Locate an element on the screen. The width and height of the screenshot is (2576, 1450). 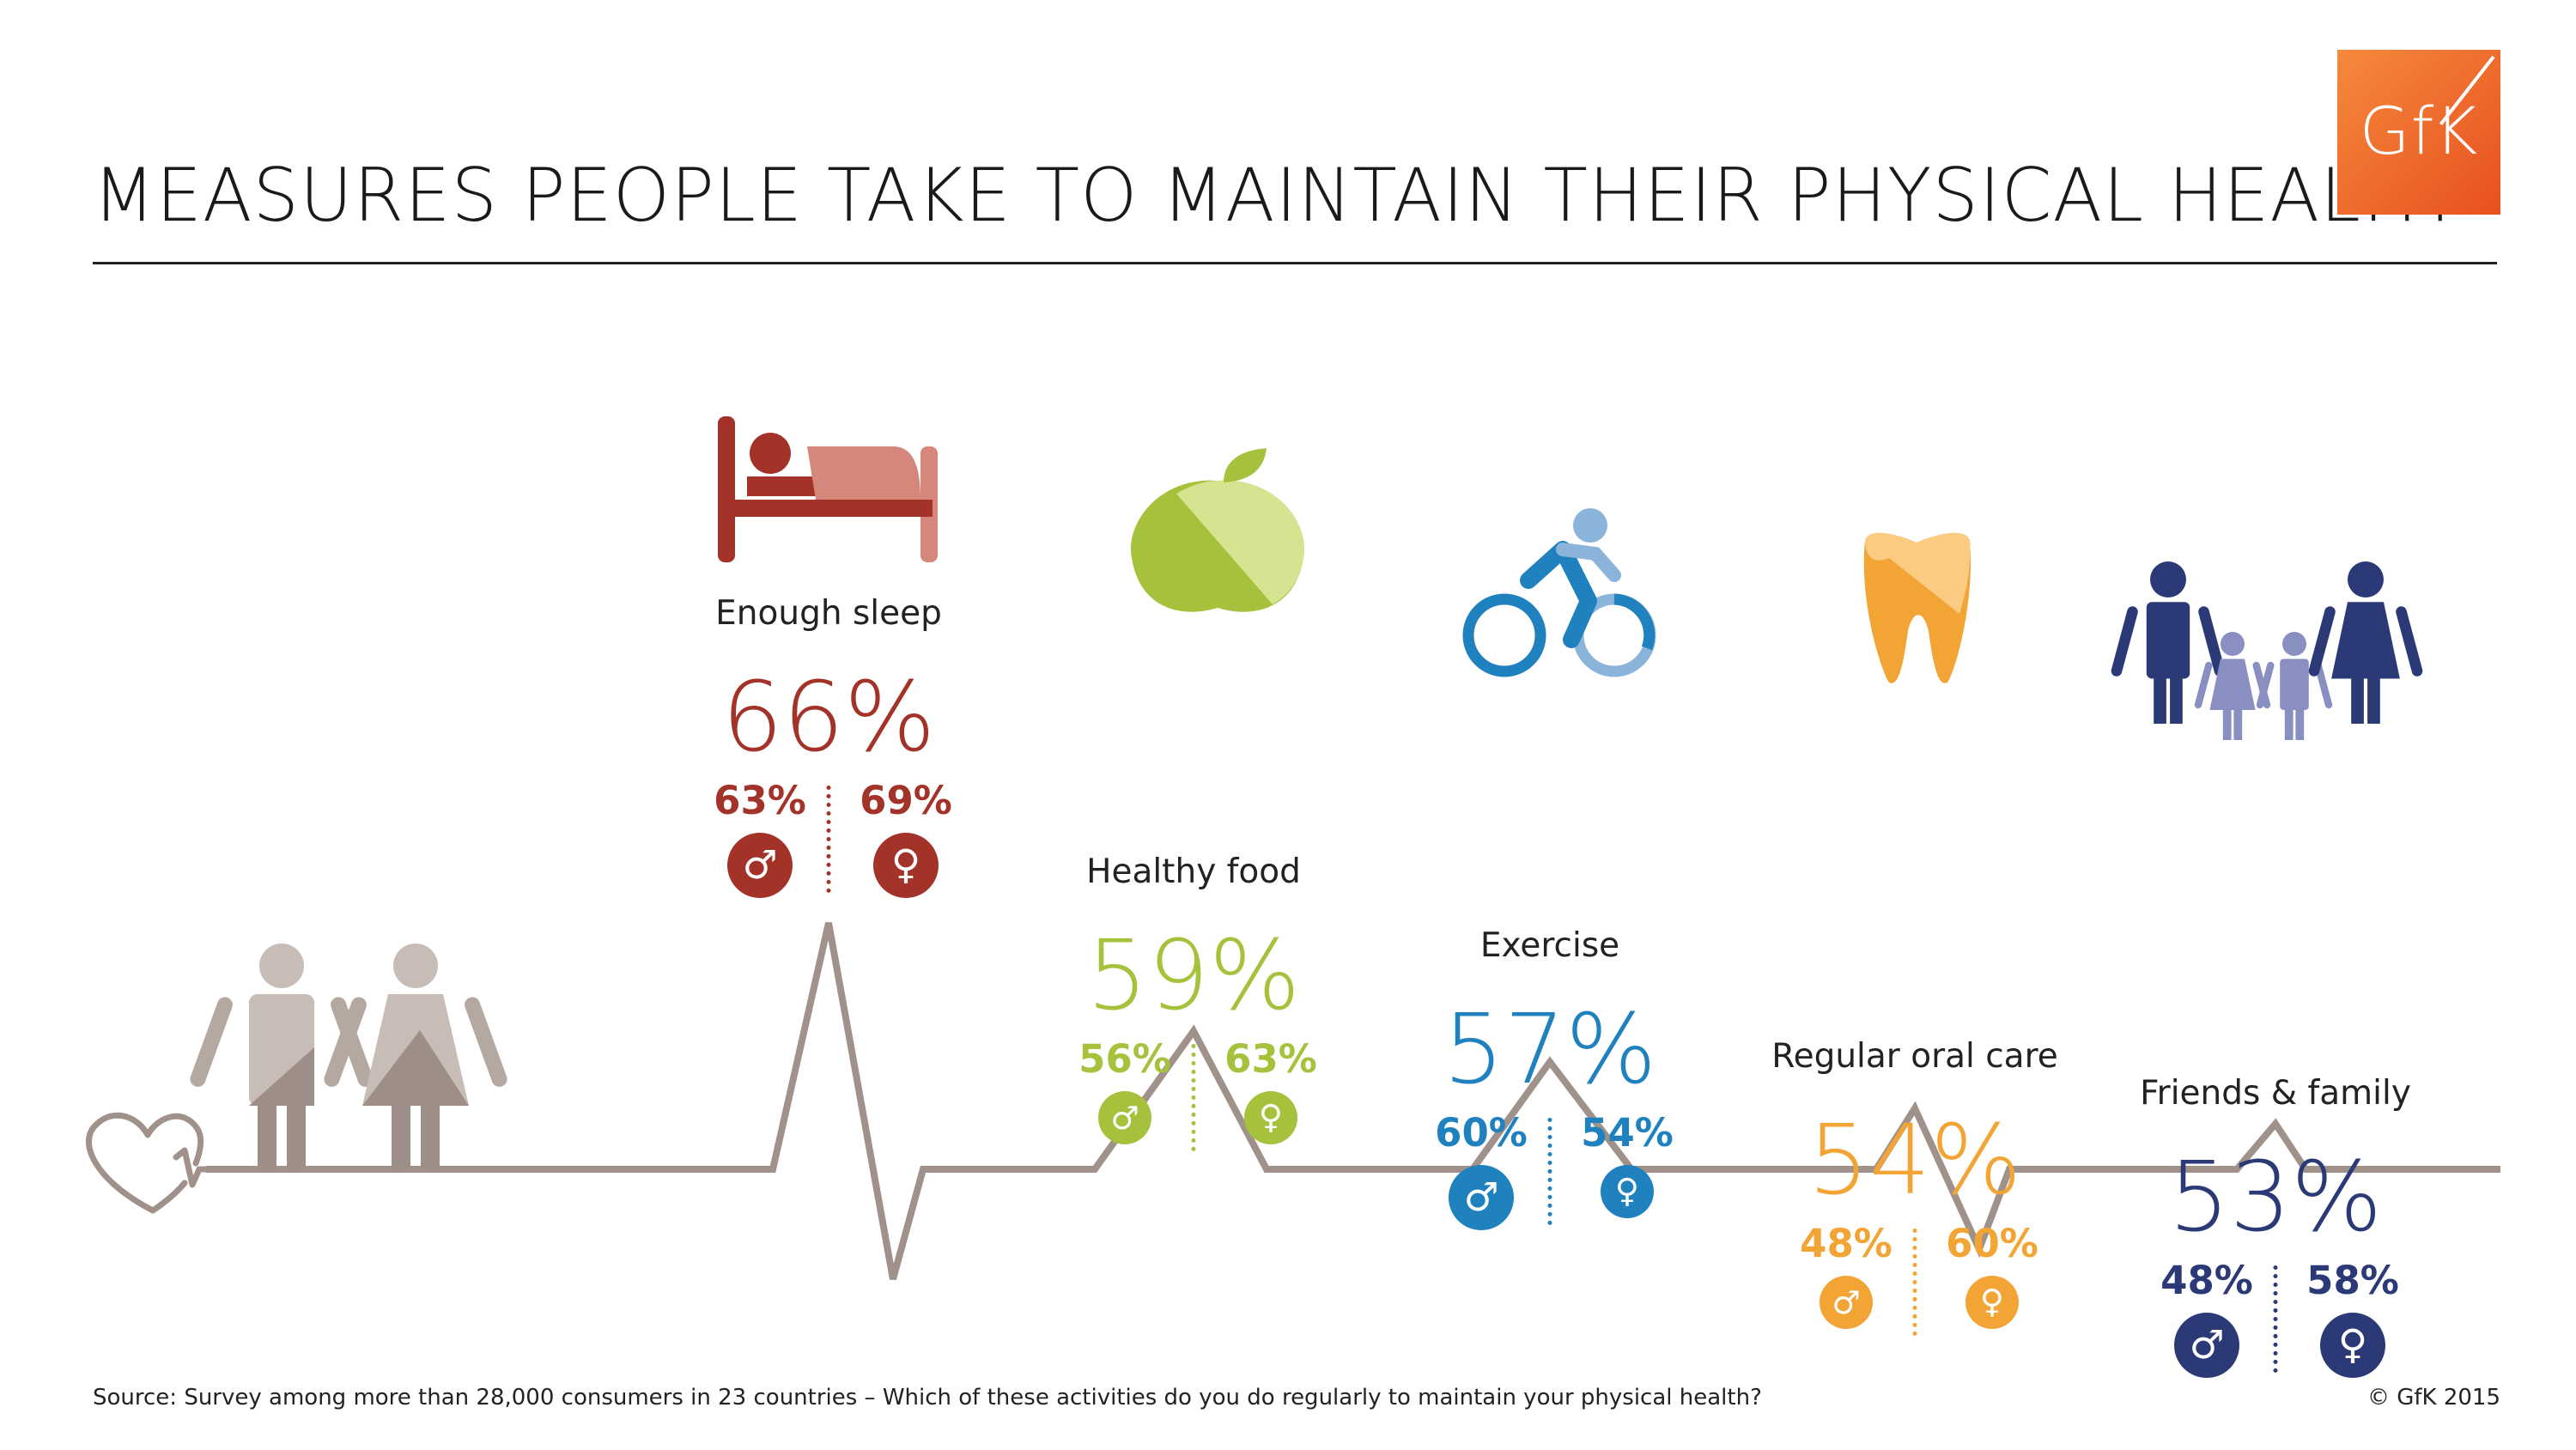
total-percent: 59% is located at coordinates (1193, 976).